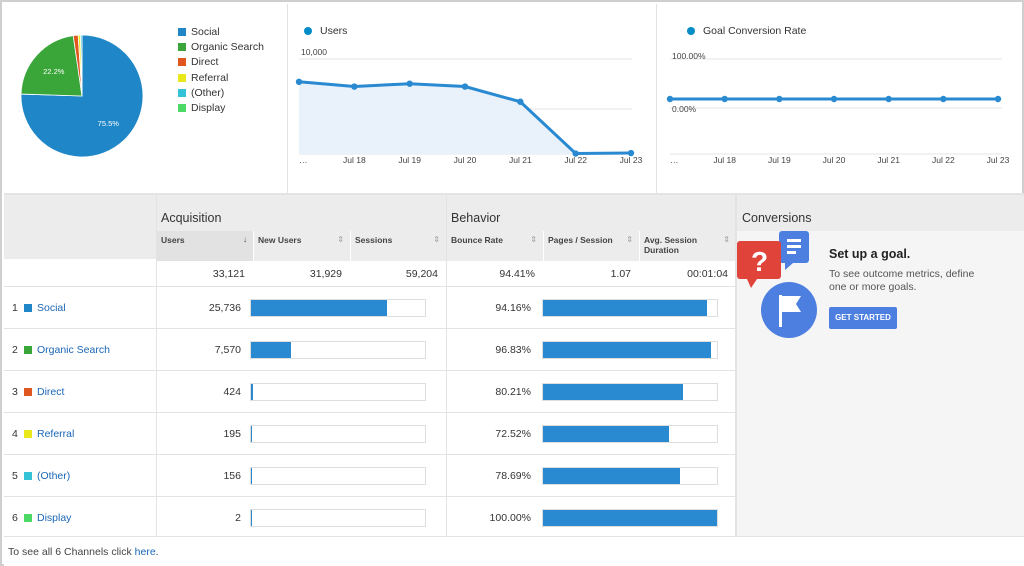  I want to click on get-started-button: GET STARTED, so click(863, 318).